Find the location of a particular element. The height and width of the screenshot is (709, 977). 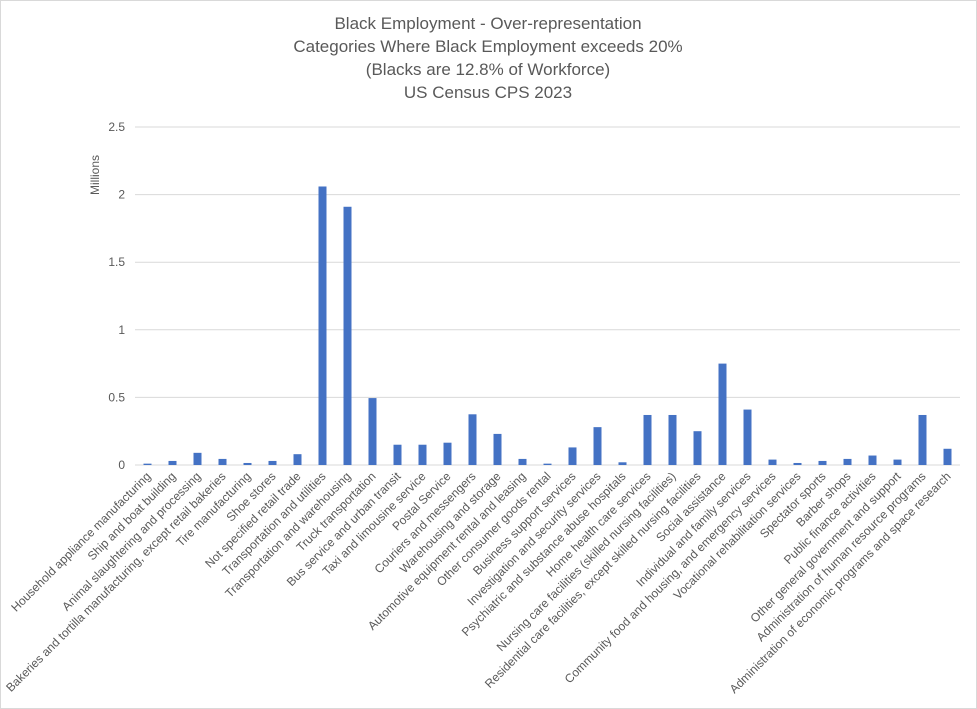

y-tick-label: 2 is located at coordinates (121, 195).